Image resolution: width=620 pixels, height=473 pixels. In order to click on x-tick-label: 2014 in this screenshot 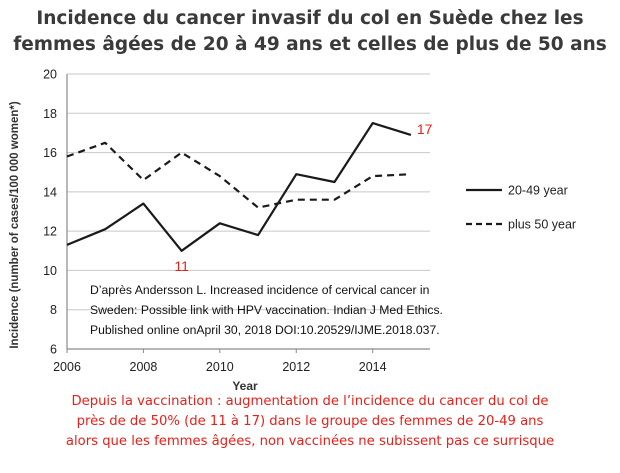, I will do `click(373, 367)`.